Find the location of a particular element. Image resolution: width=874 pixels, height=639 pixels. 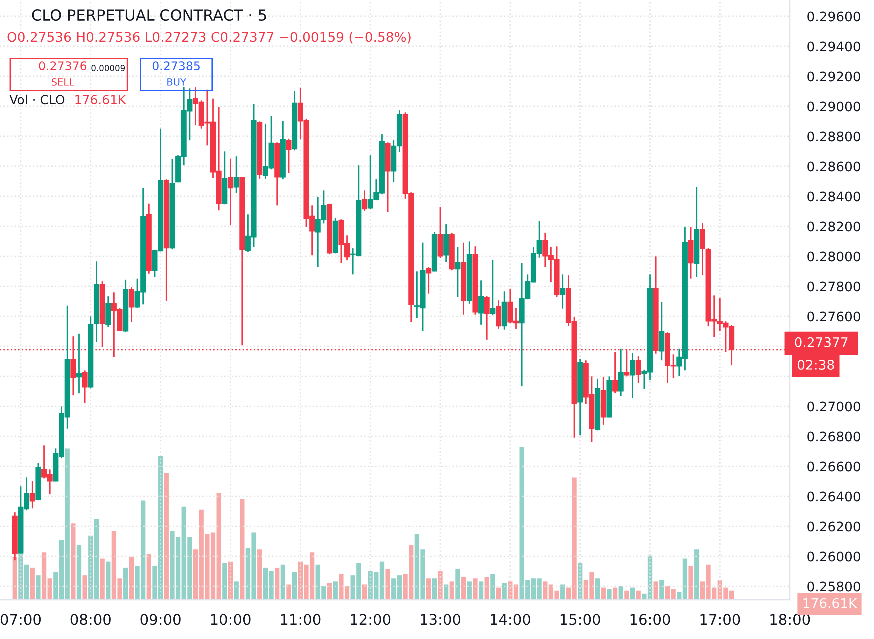

text: O0.27536 H0.27536 L0.27273 C0.27377 −0.00159 (−0.58%) is located at coordinates (209, 38).